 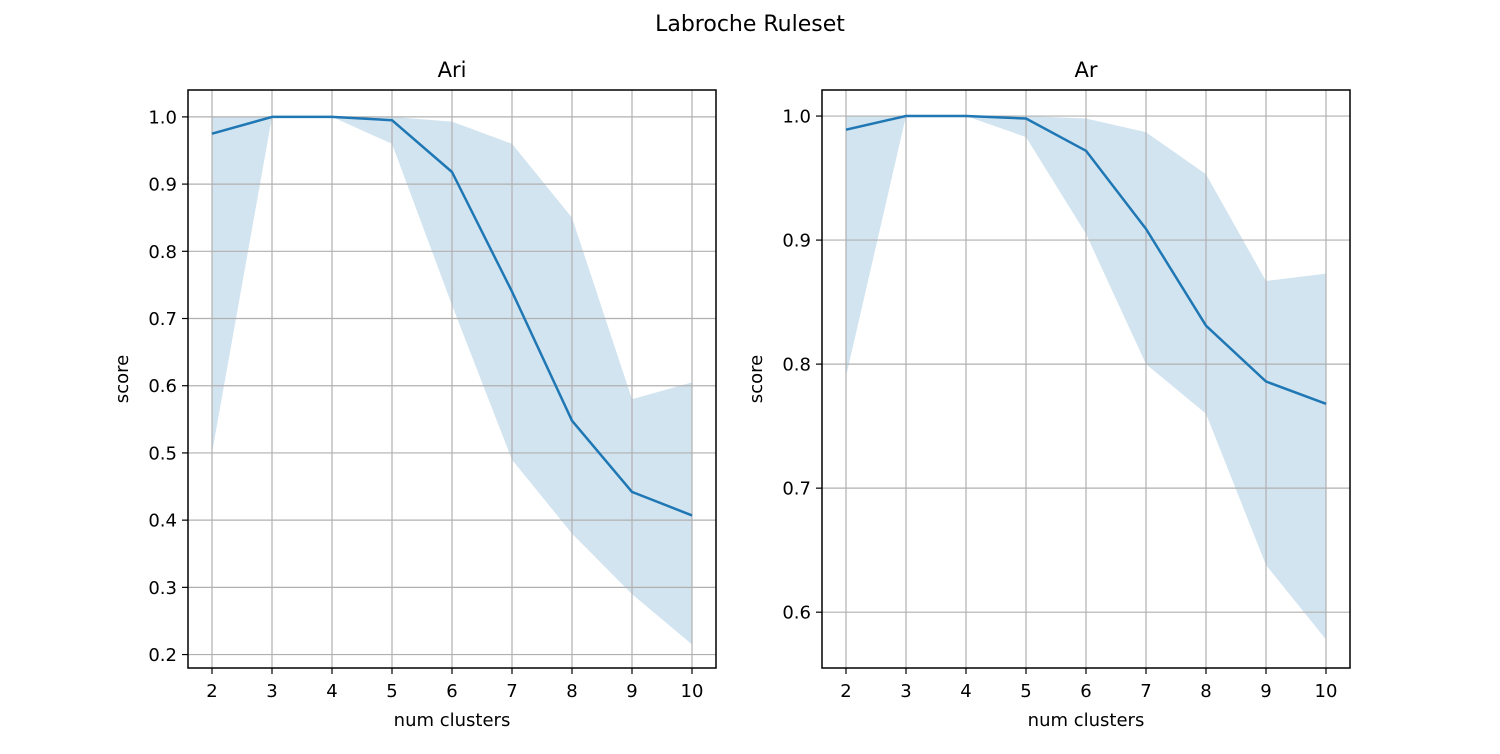 I want to click on subplot-title: Ari, so click(x=452, y=70).